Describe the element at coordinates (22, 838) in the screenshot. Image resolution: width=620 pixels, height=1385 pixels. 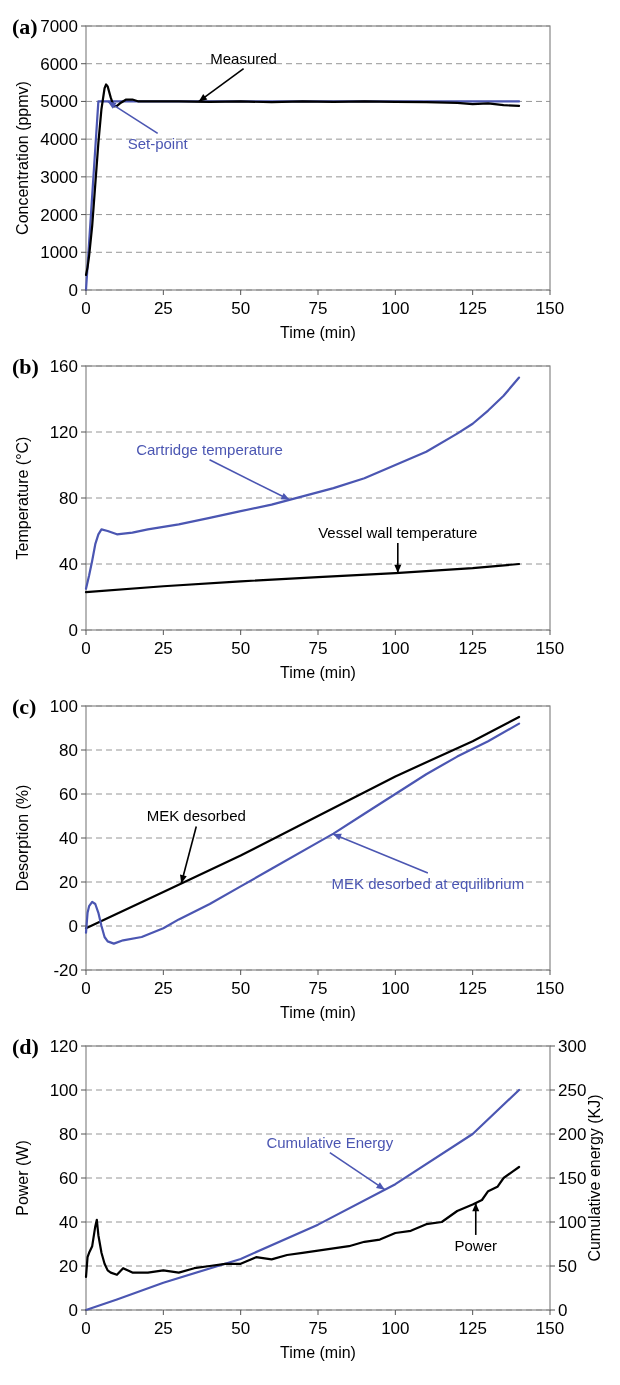
I see `y-axis-title: Desorption (%)` at that location.